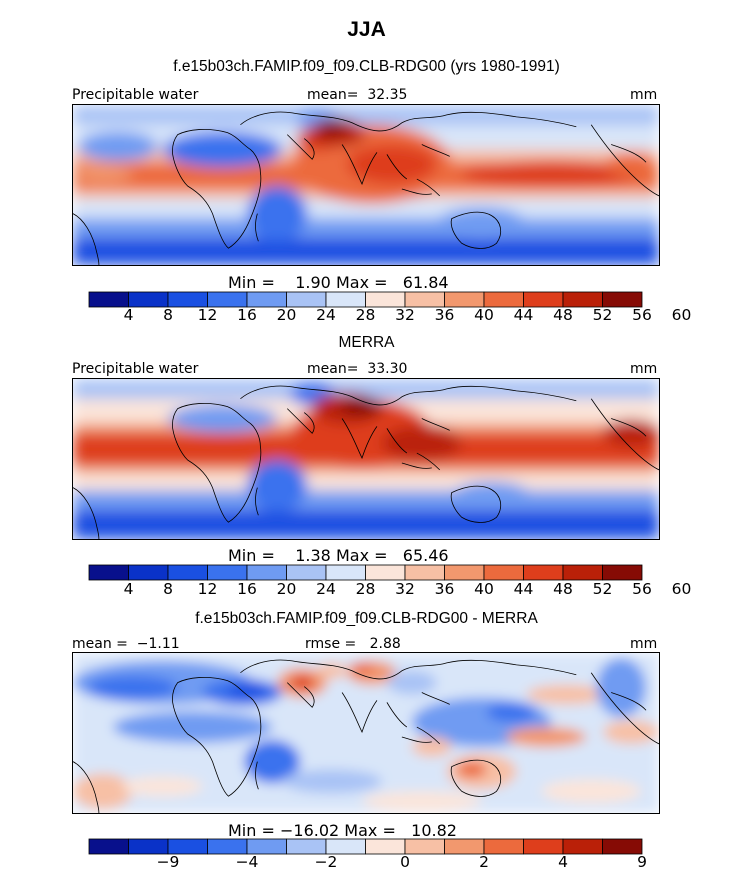 This screenshot has width=733, height=877. What do you see at coordinates (251, 555) in the screenshot?
I see `panel2-min-label: Min =` at bounding box center [251, 555].